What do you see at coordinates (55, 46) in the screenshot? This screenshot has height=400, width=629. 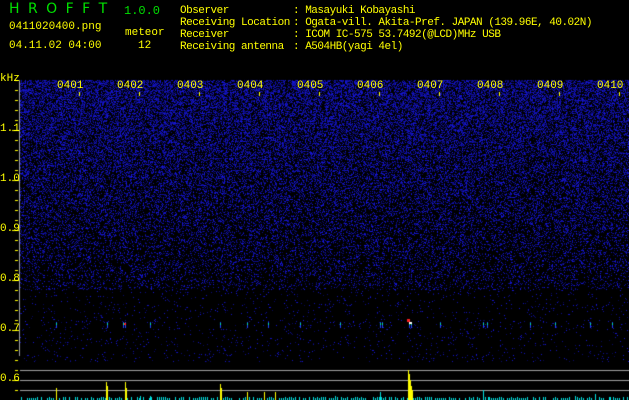 I see `file-datetime: 04.11.02 04:00` at bounding box center [55, 46].